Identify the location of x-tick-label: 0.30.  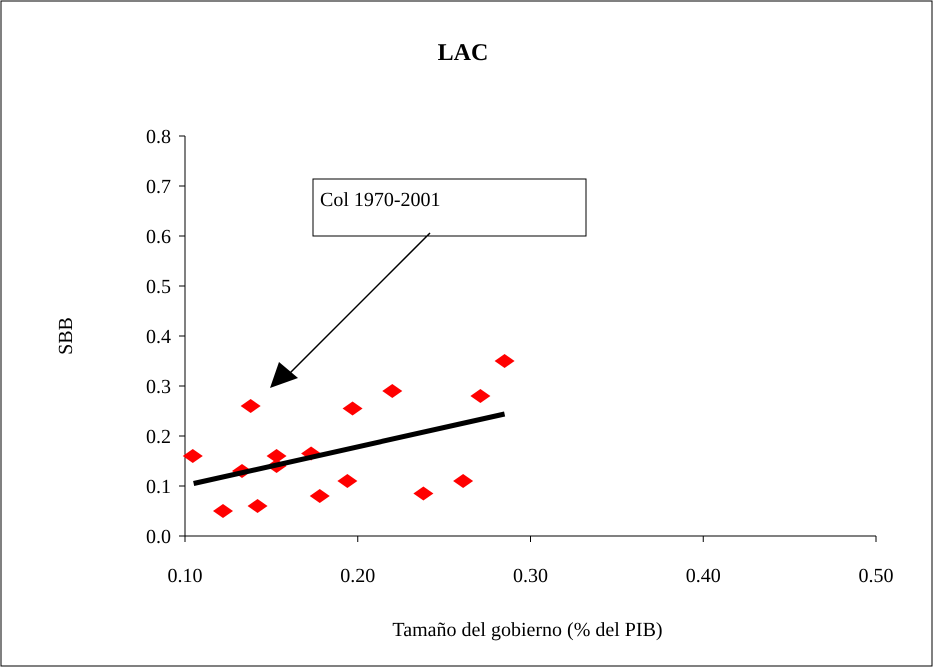
(530, 576).